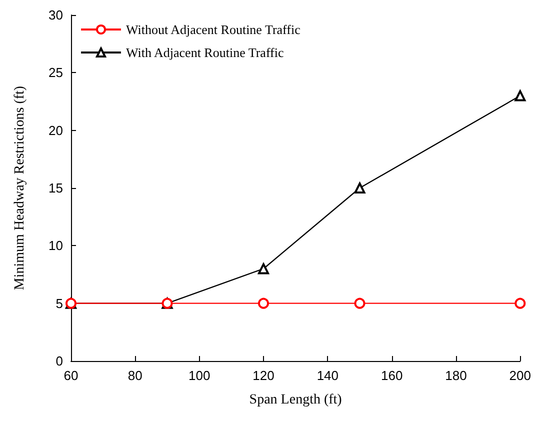 This screenshot has width=534, height=423. Describe the element at coordinates (520, 375) in the screenshot. I see `x-tick-label: 200` at that location.